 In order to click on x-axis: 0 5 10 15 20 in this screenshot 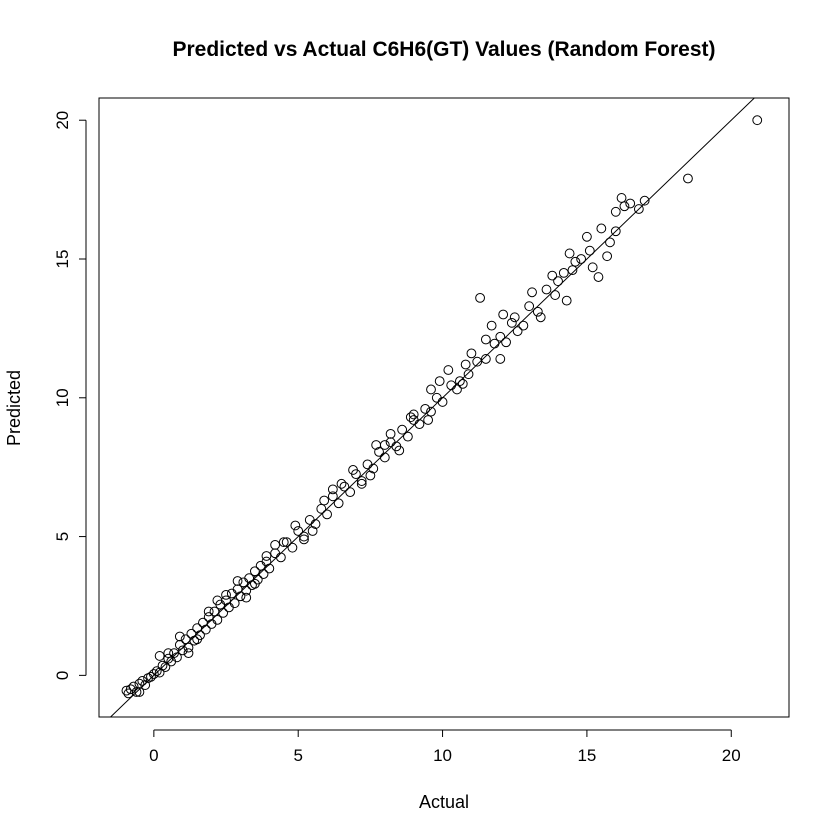, I will do `click(445, 747)`.